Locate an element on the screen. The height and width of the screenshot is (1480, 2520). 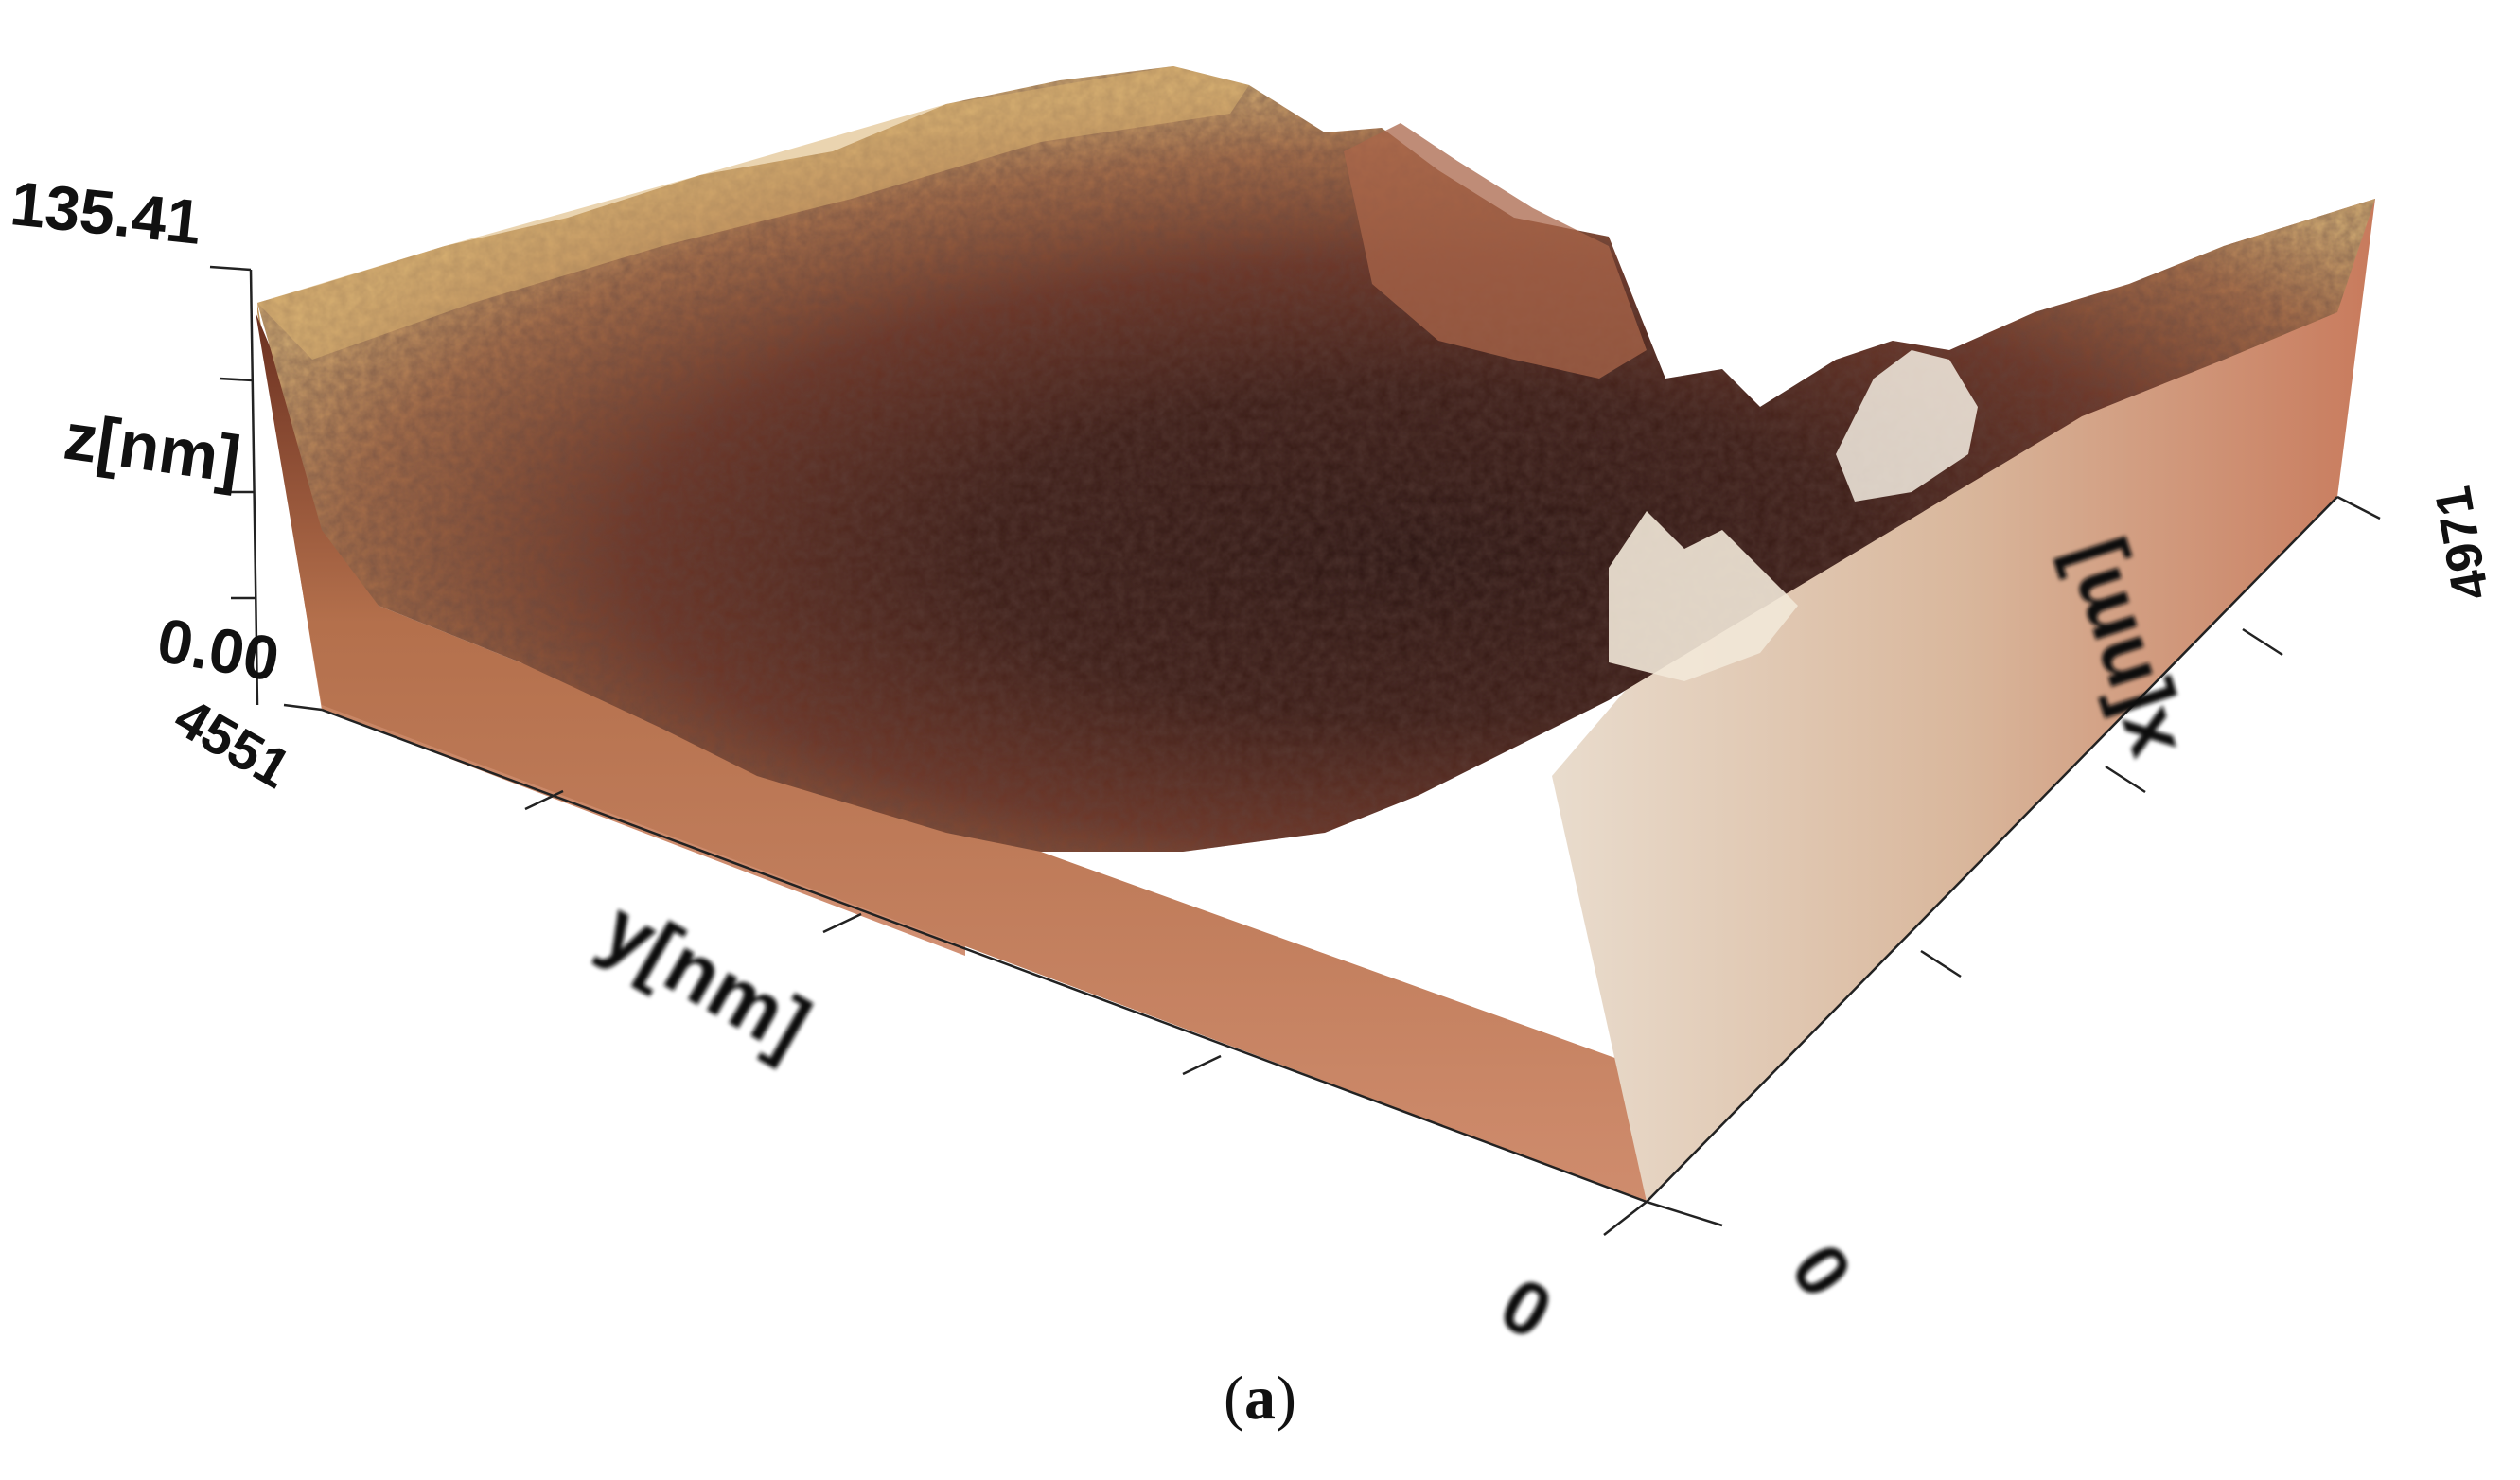
x-tick-label-max: 4971 is located at coordinates (2462, 544).